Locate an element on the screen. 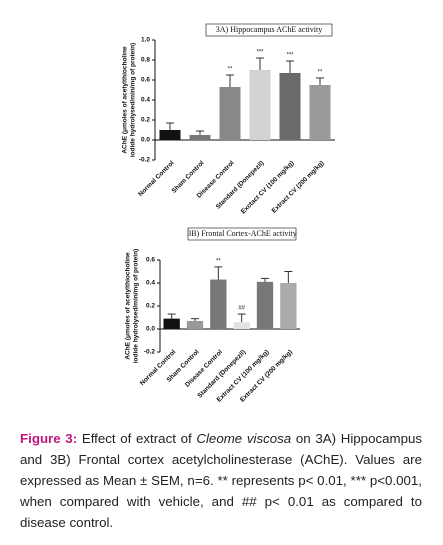 The height and width of the screenshot is (545, 443). chart-title: 3B) Frontal Cortex-AChE activity is located at coordinates (242, 233).